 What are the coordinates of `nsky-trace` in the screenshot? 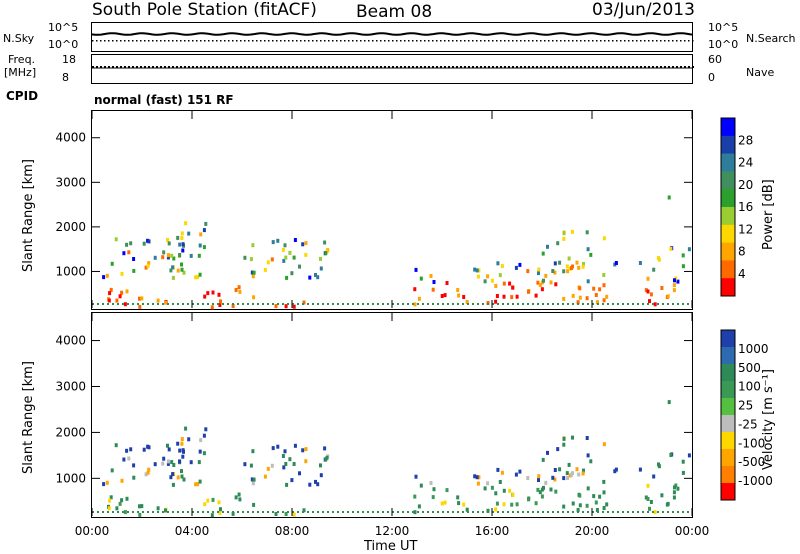 It's located at (392, 34).